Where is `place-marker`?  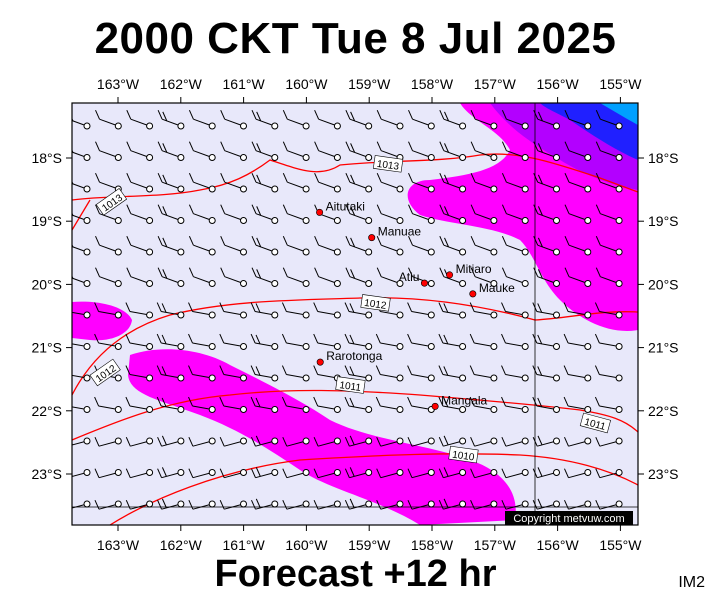 place-marker is located at coordinates (320, 212).